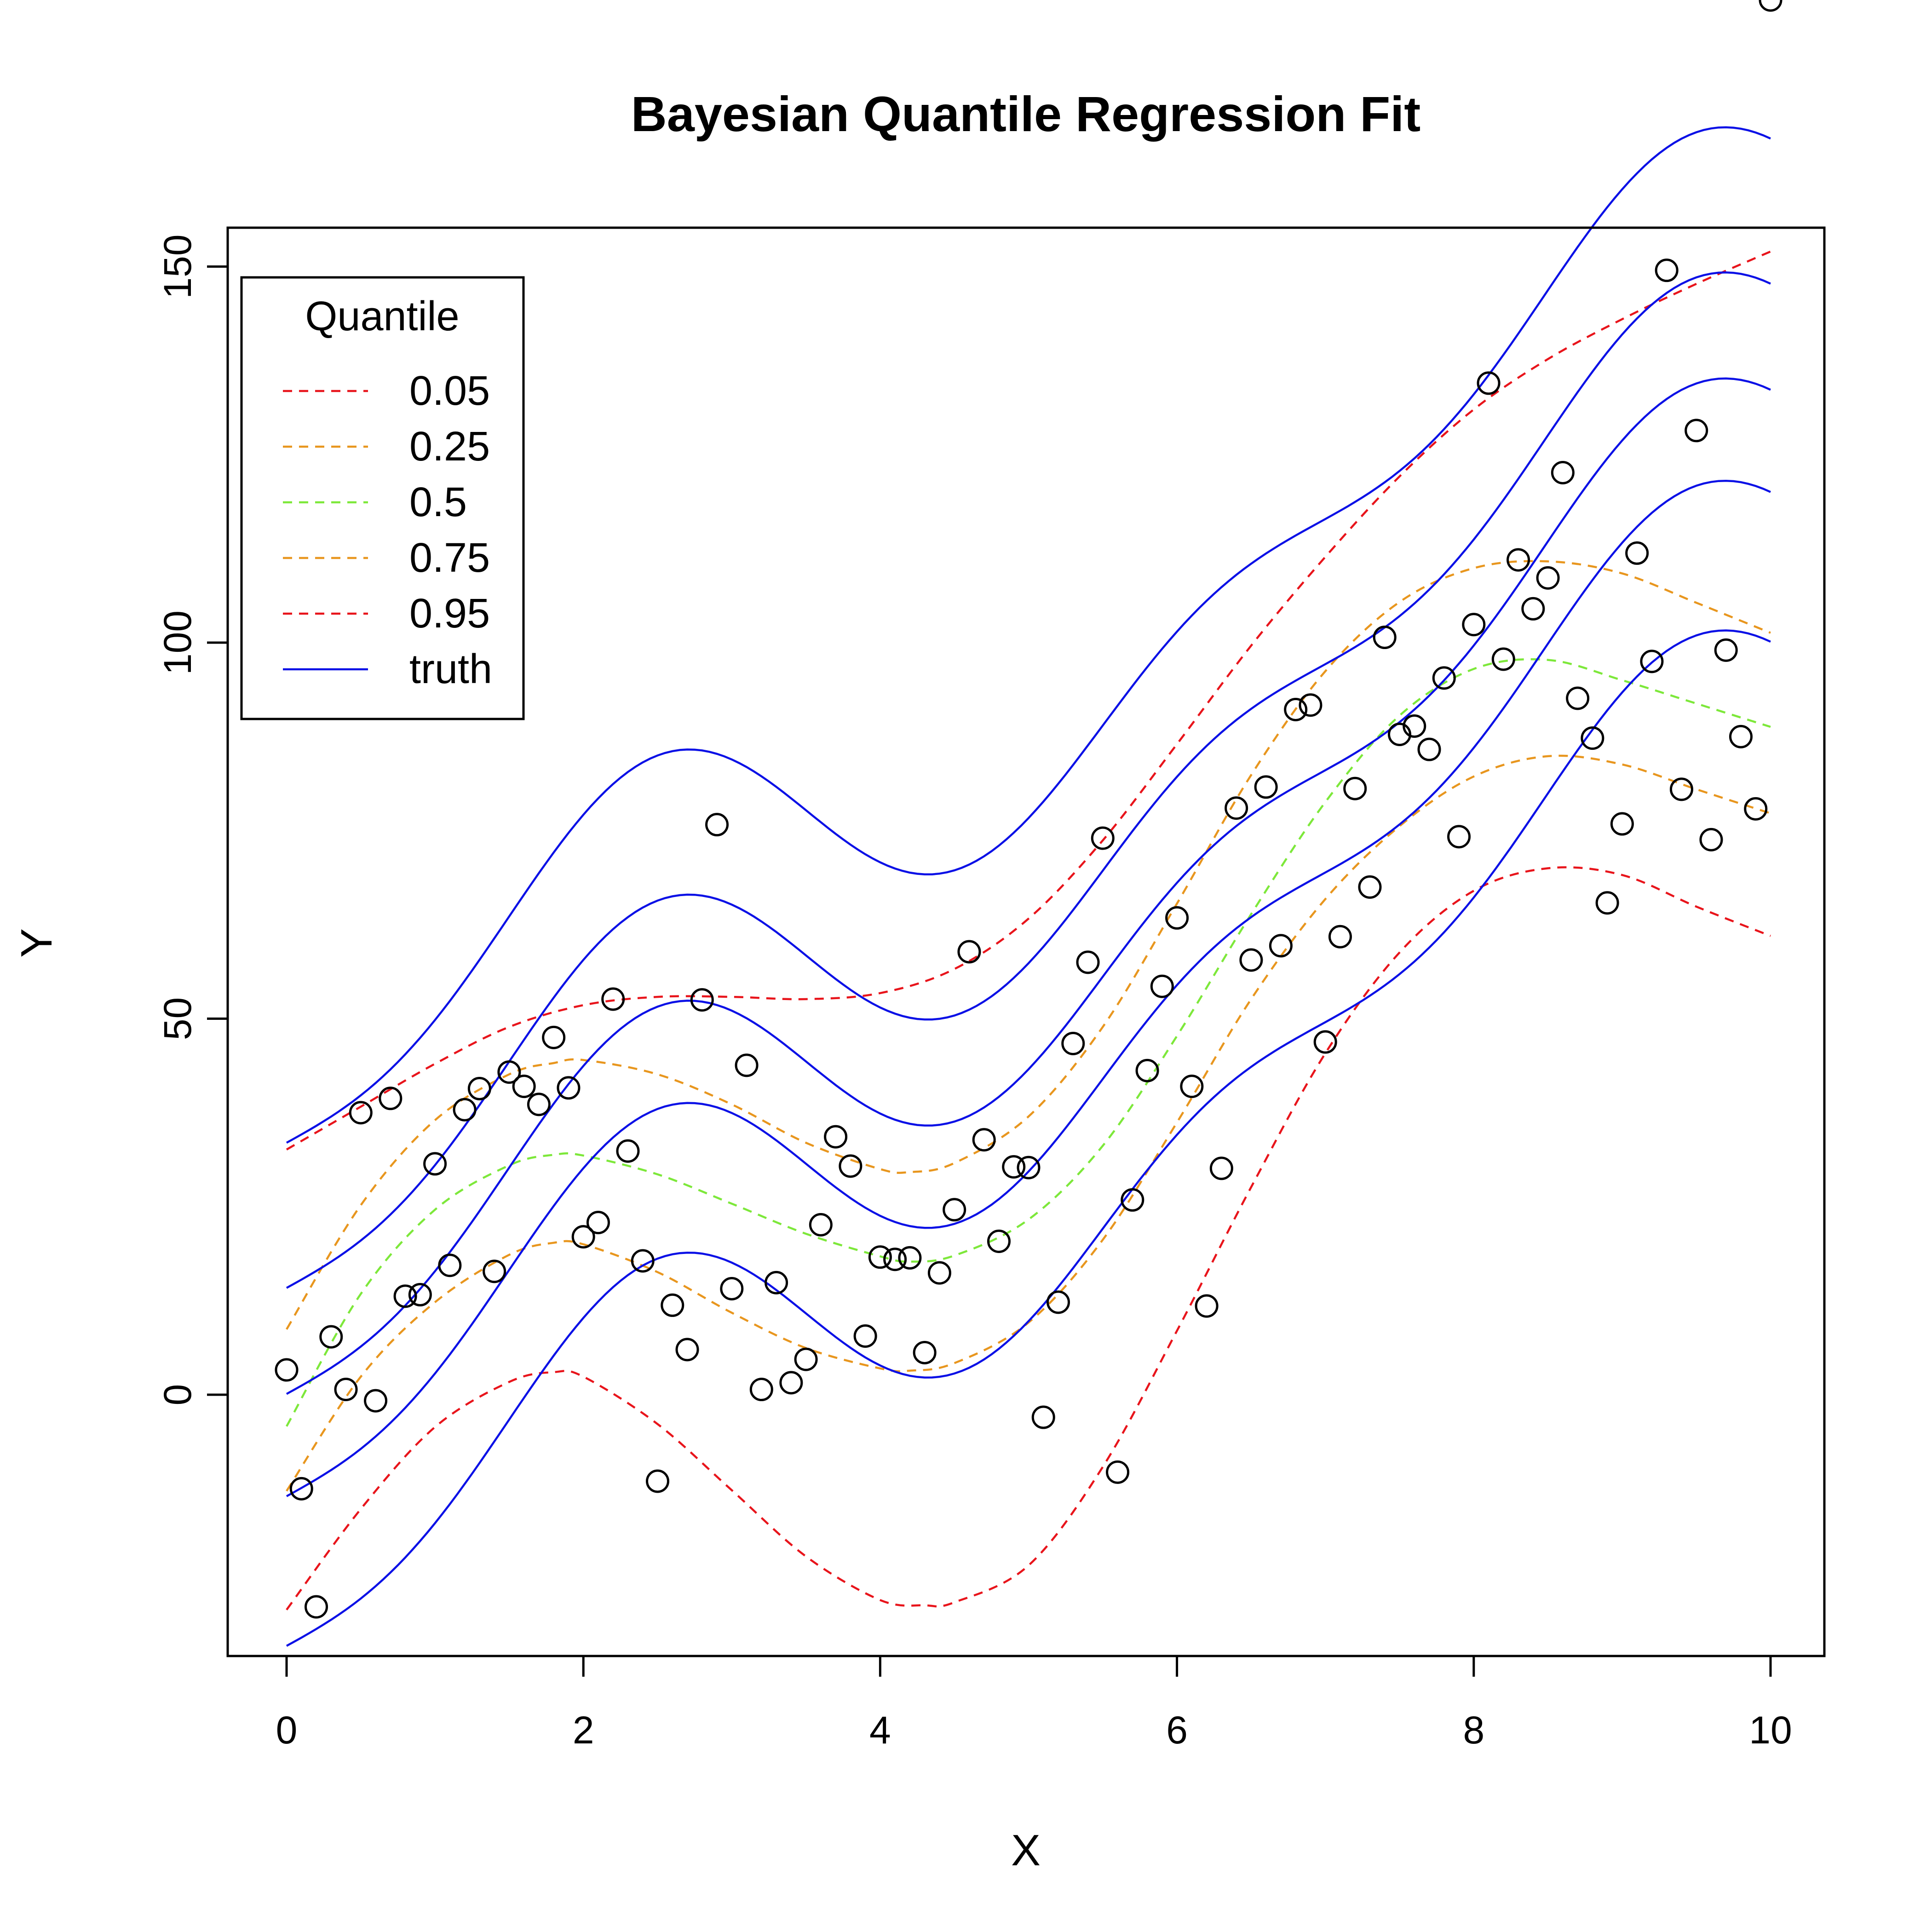 The image size is (1932, 1932). I want to click on x-tick-label: 0, so click(287, 1730).